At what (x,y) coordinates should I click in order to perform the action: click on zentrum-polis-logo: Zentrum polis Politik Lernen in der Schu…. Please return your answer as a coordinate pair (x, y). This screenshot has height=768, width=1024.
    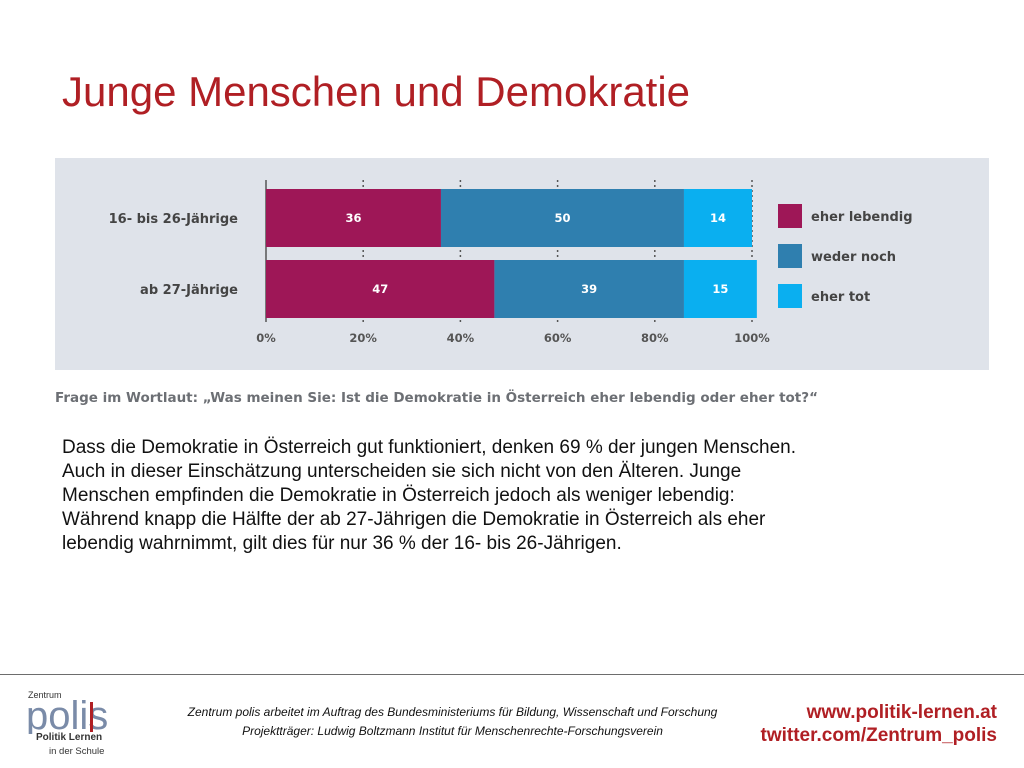
    Looking at the image, I should click on (83, 726).